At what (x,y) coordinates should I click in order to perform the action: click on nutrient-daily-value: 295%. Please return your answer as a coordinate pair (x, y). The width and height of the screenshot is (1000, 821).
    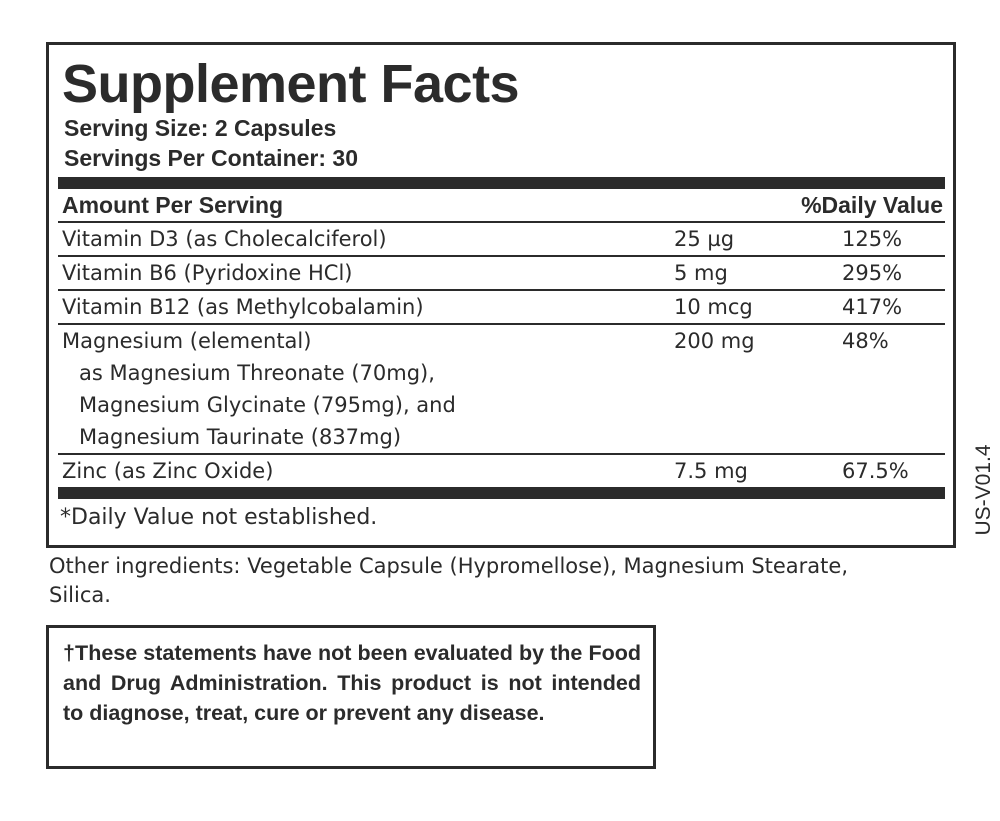
    Looking at the image, I should click on (872, 273).